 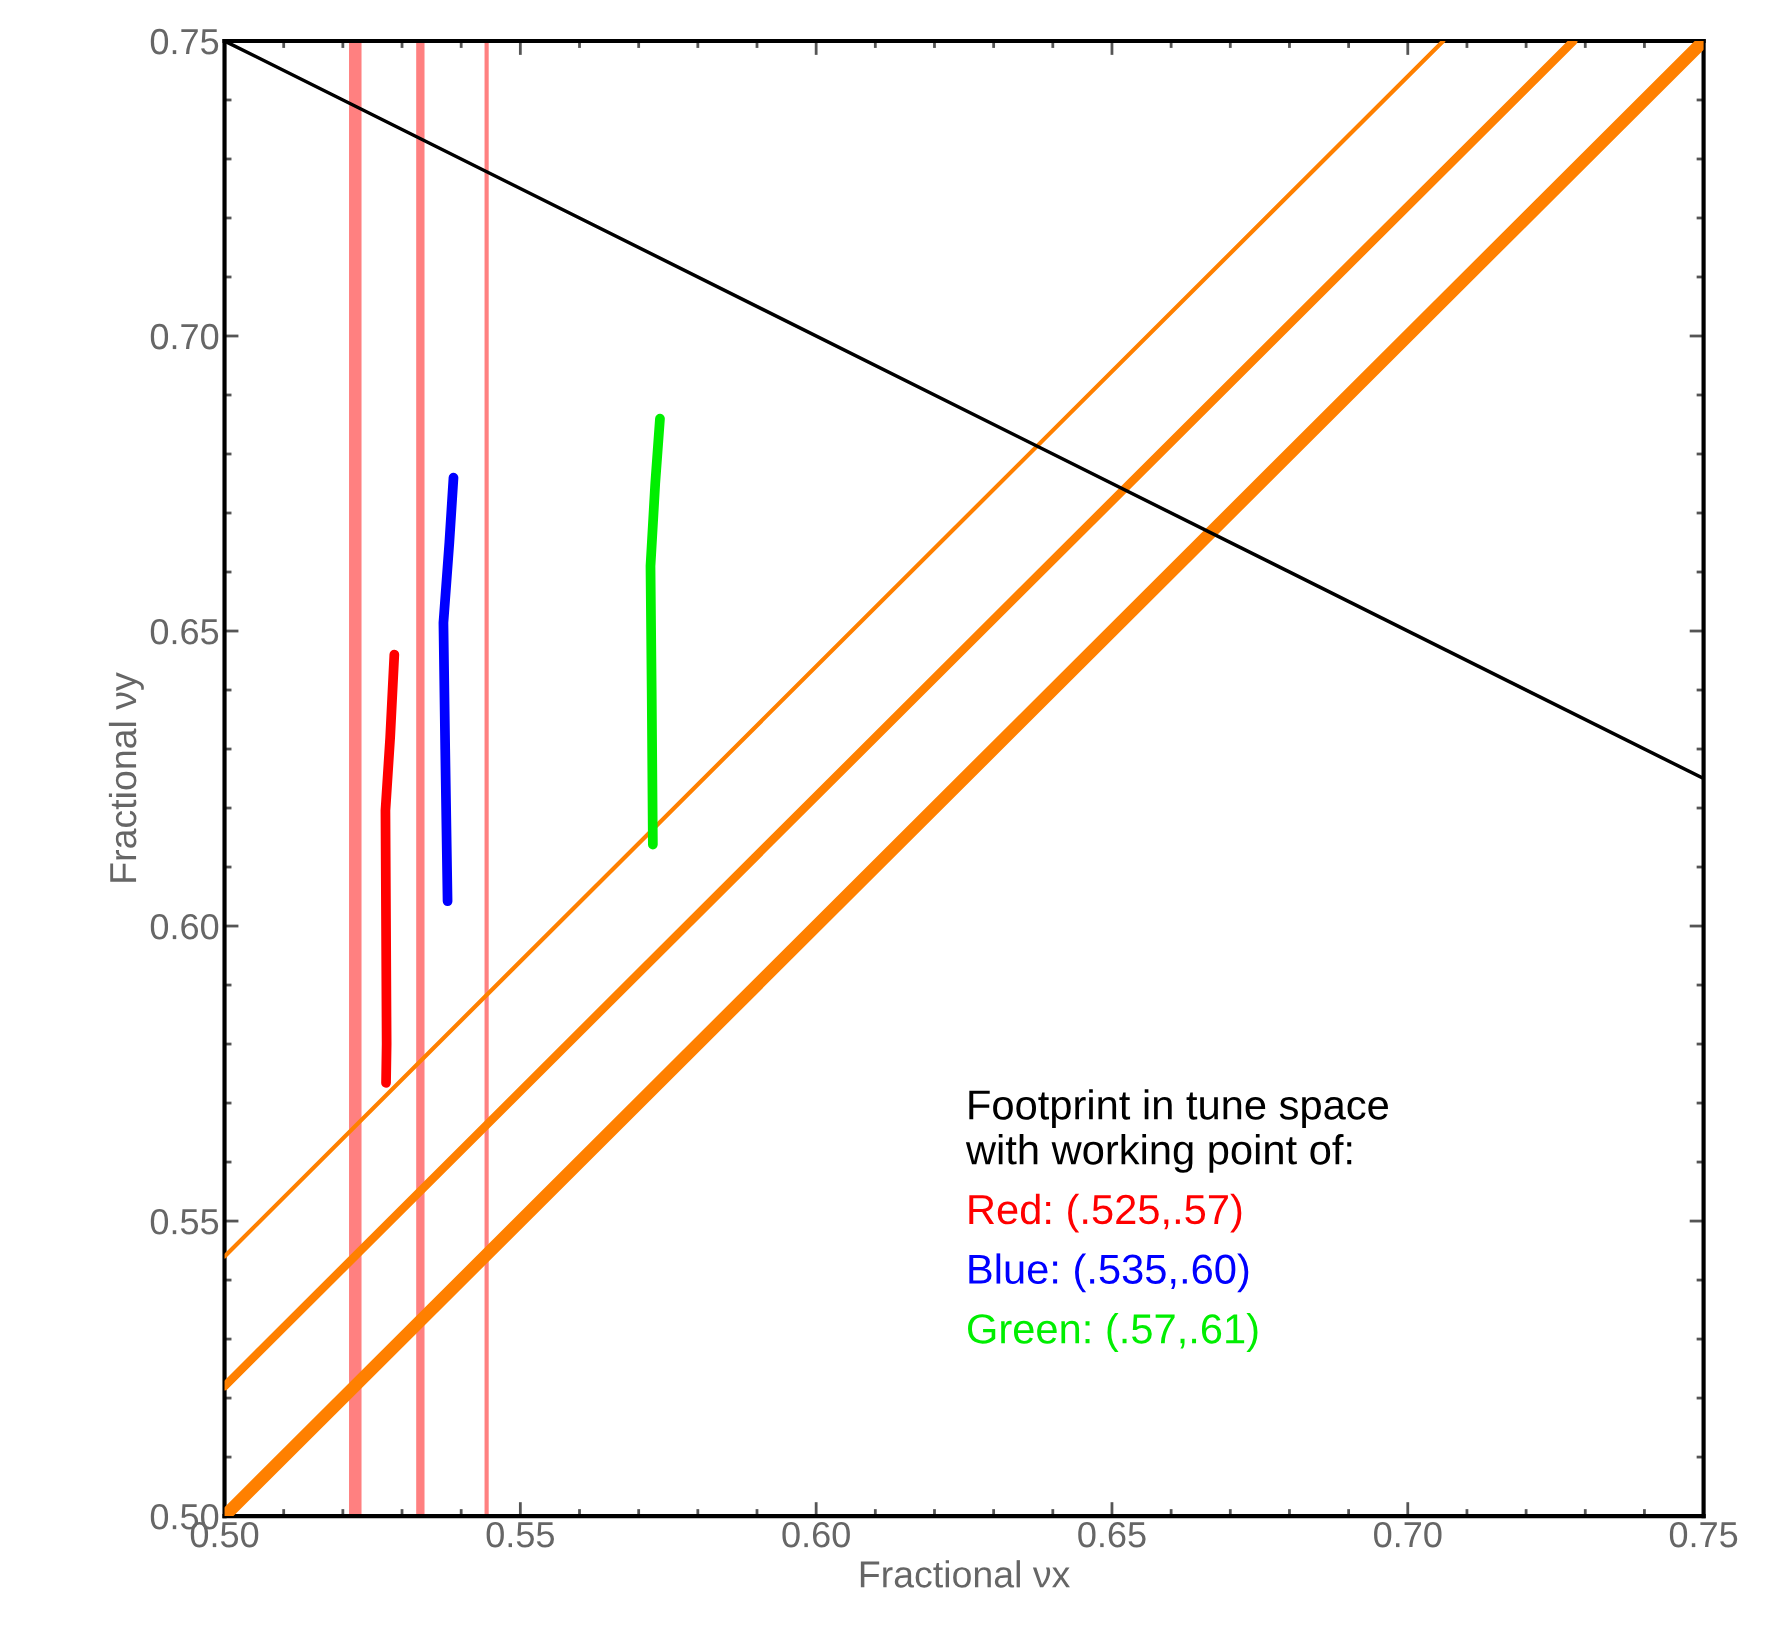 I want to click on text: Green: (.57,.61), so click(x=1113, y=1332).